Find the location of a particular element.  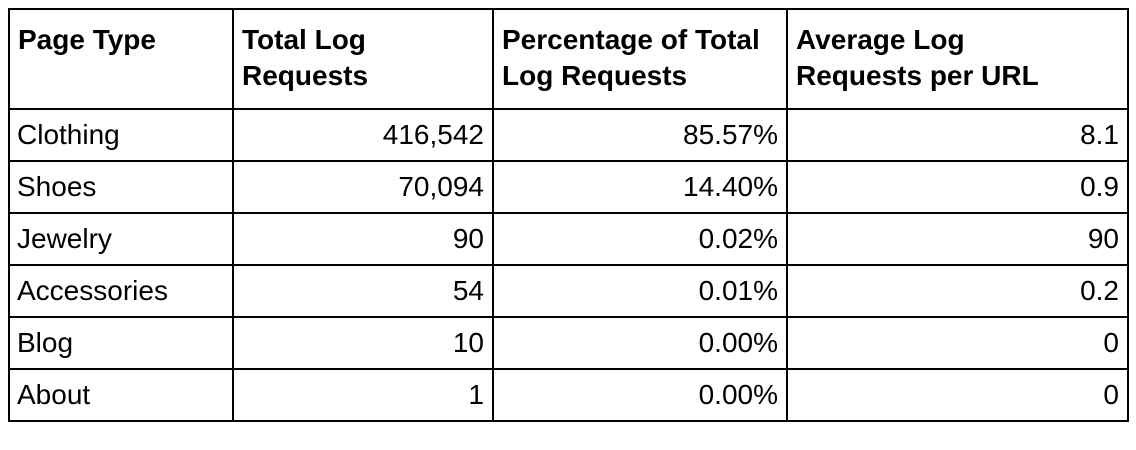

cell-avg-requests-per-url: 0.9 is located at coordinates (957, 187).